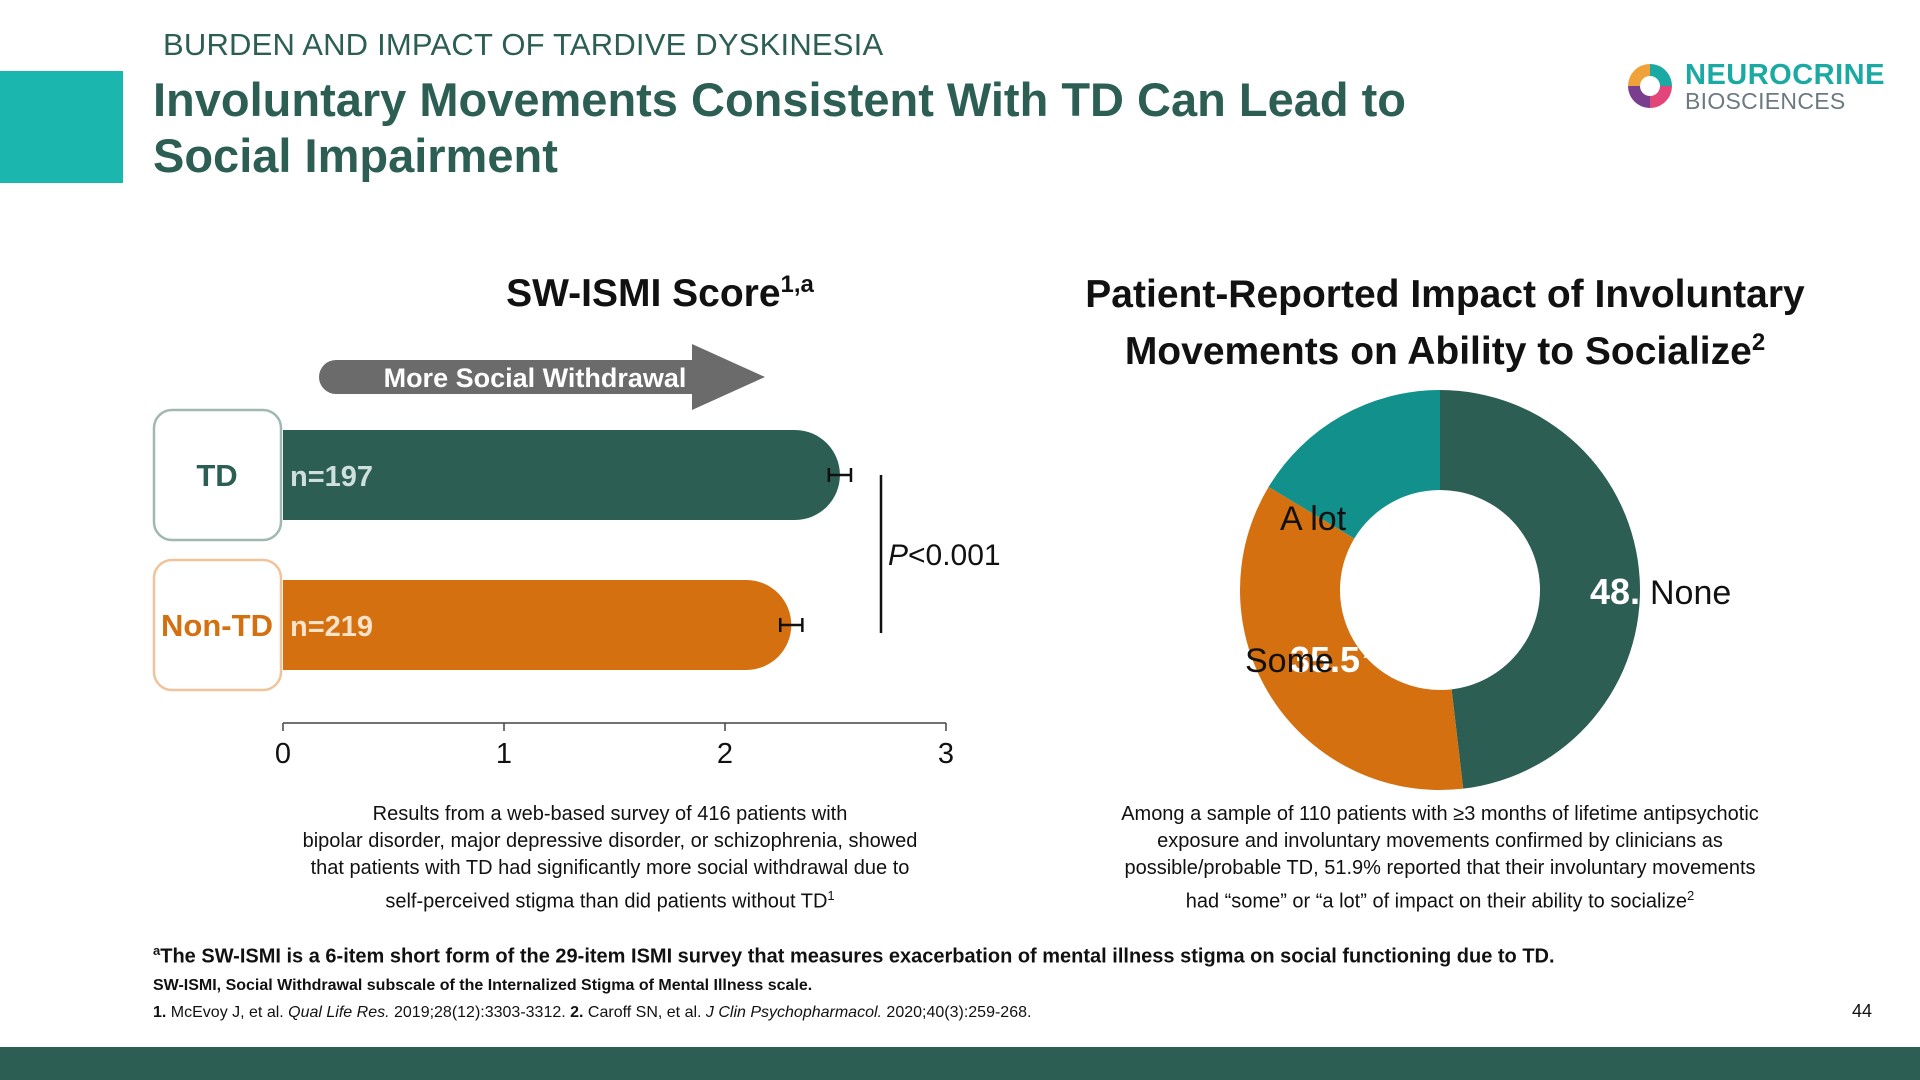  I want to click on bar-td, so click(561, 475).